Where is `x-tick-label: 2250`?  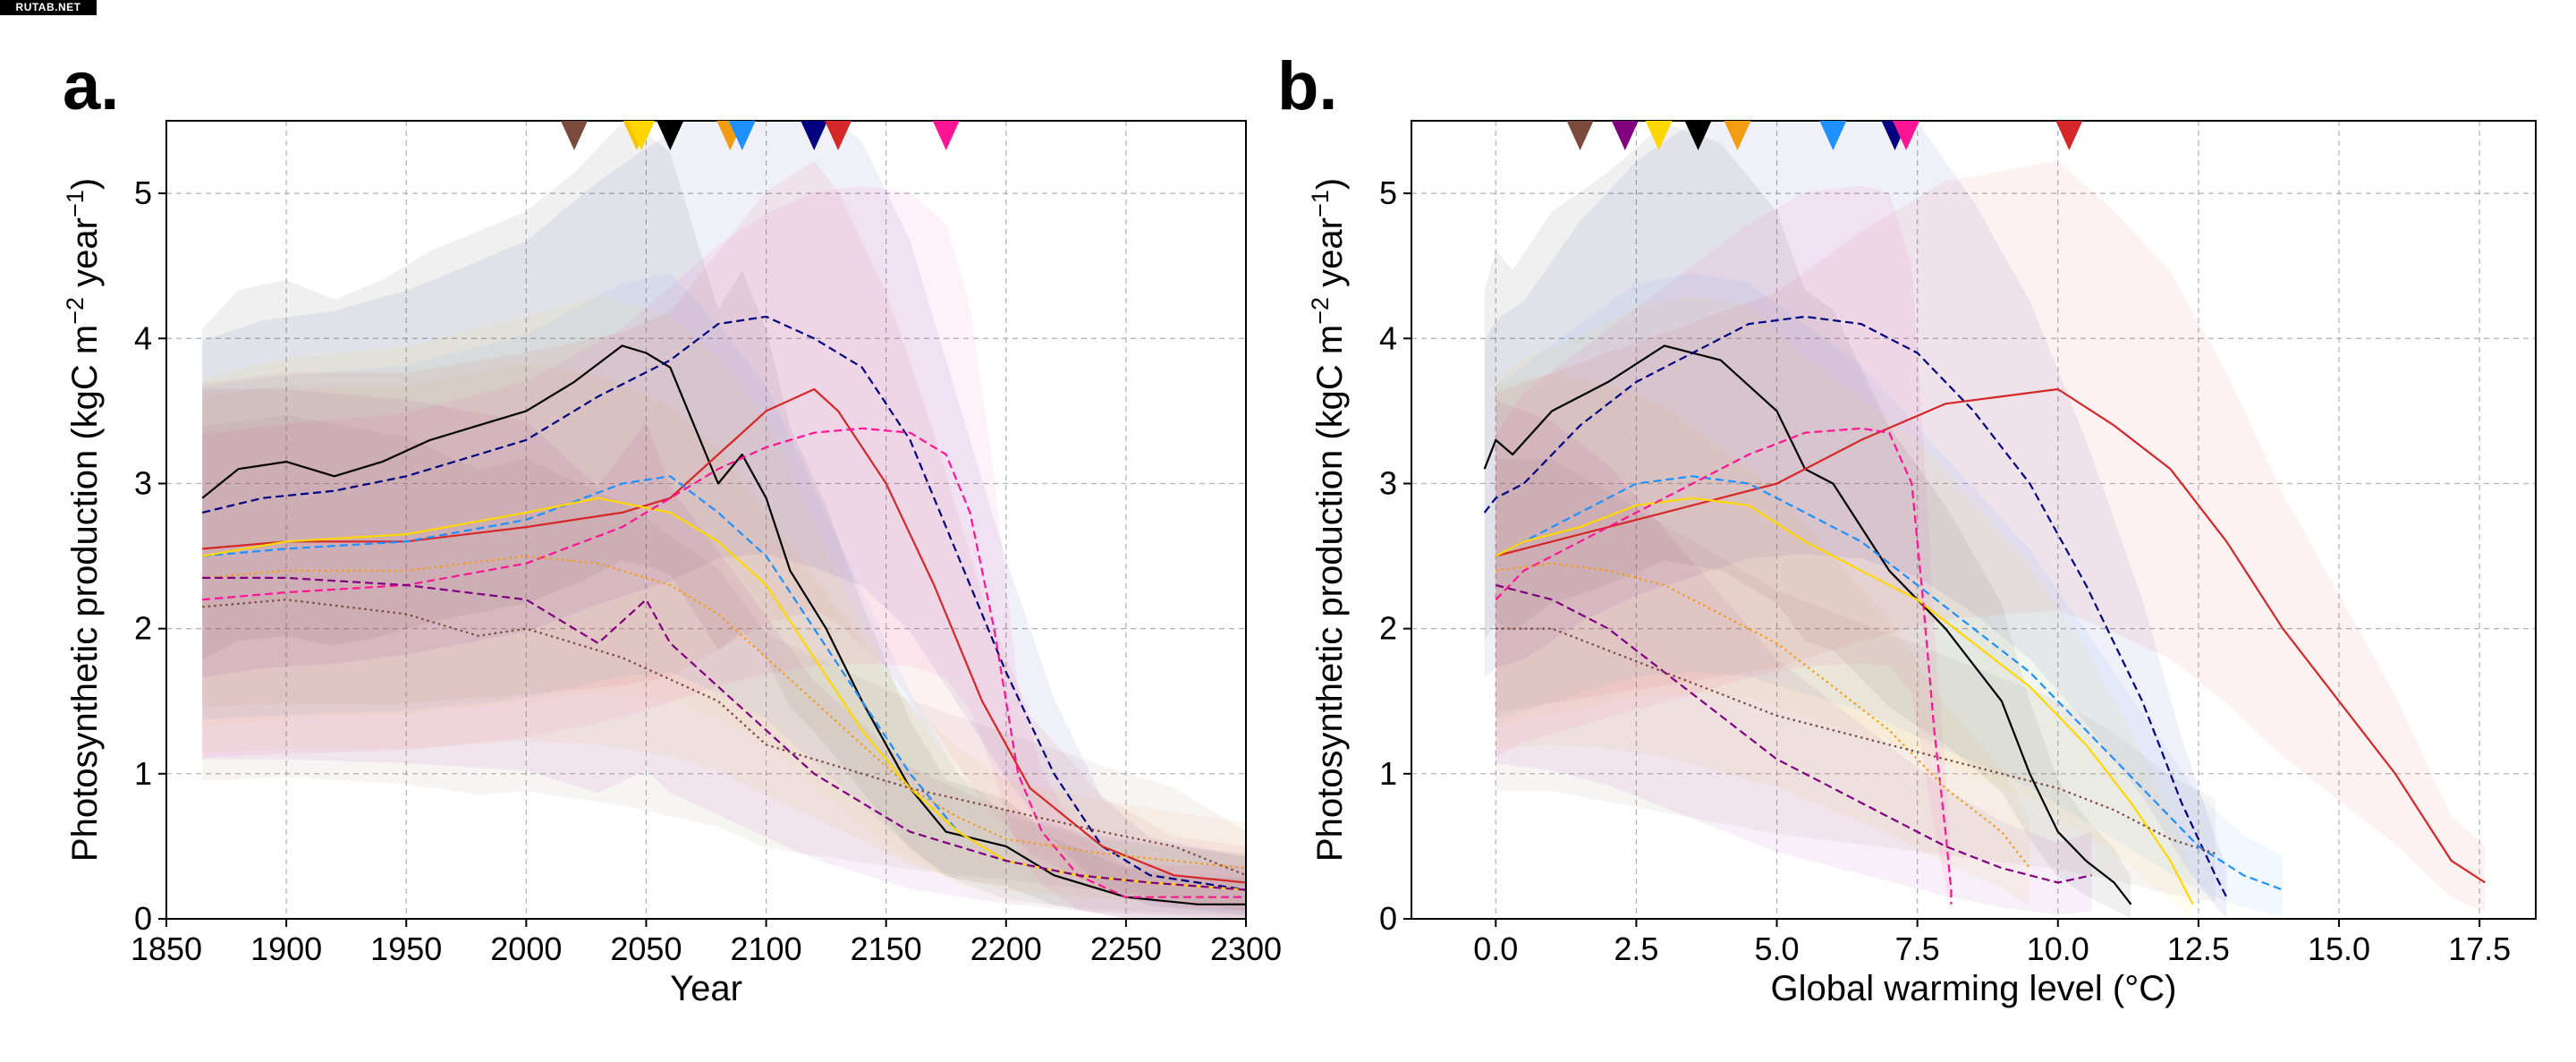
x-tick-label: 2250 is located at coordinates (1126, 948).